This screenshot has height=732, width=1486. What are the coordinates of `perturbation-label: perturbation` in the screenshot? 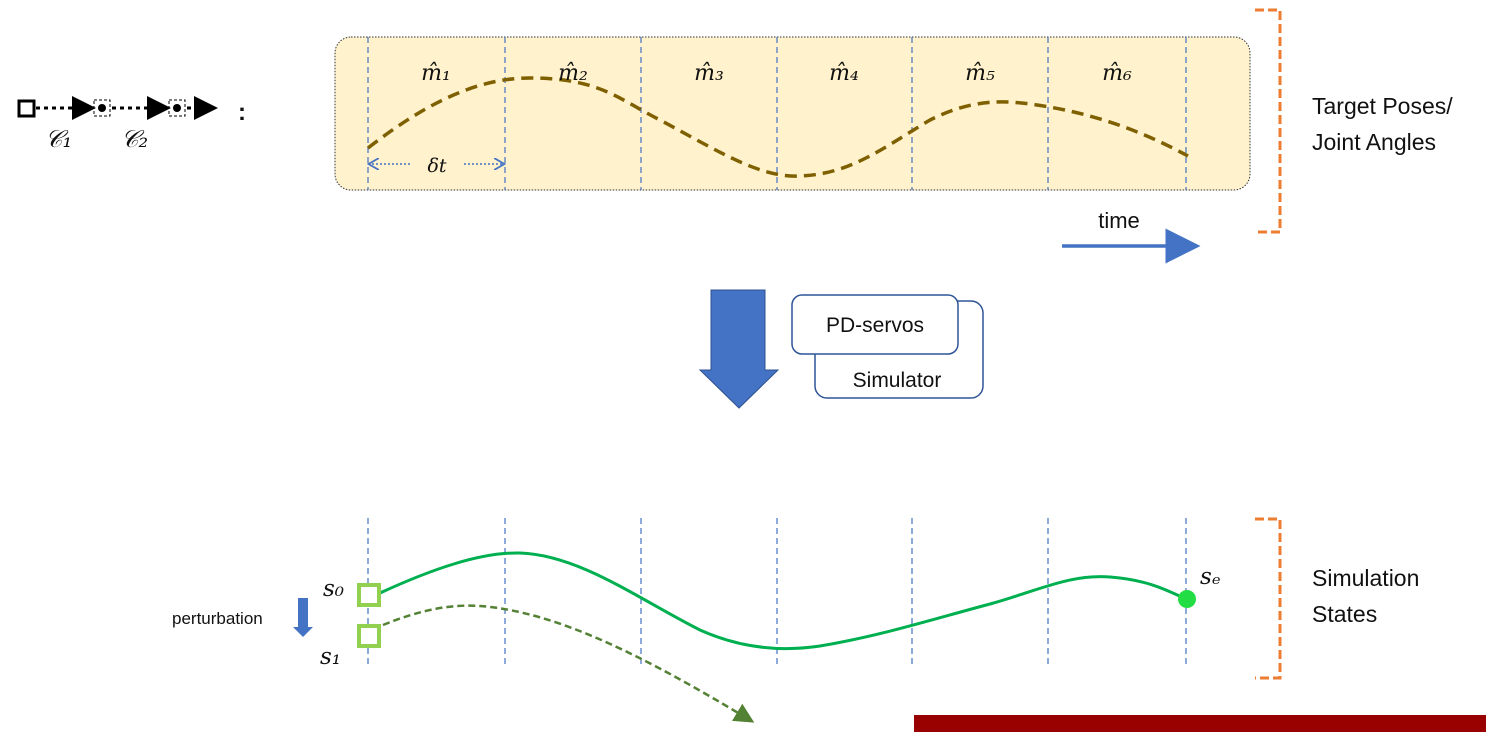 It's located at (217, 618).